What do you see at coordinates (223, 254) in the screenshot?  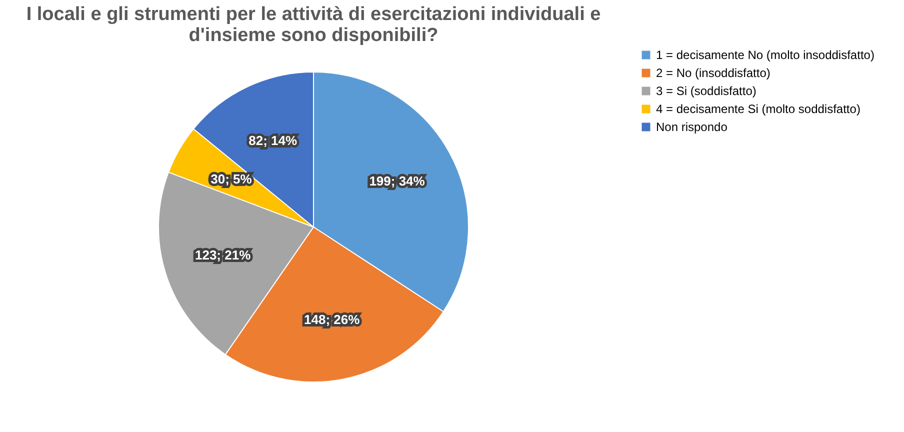 I see `data-label: 123; 21%` at bounding box center [223, 254].